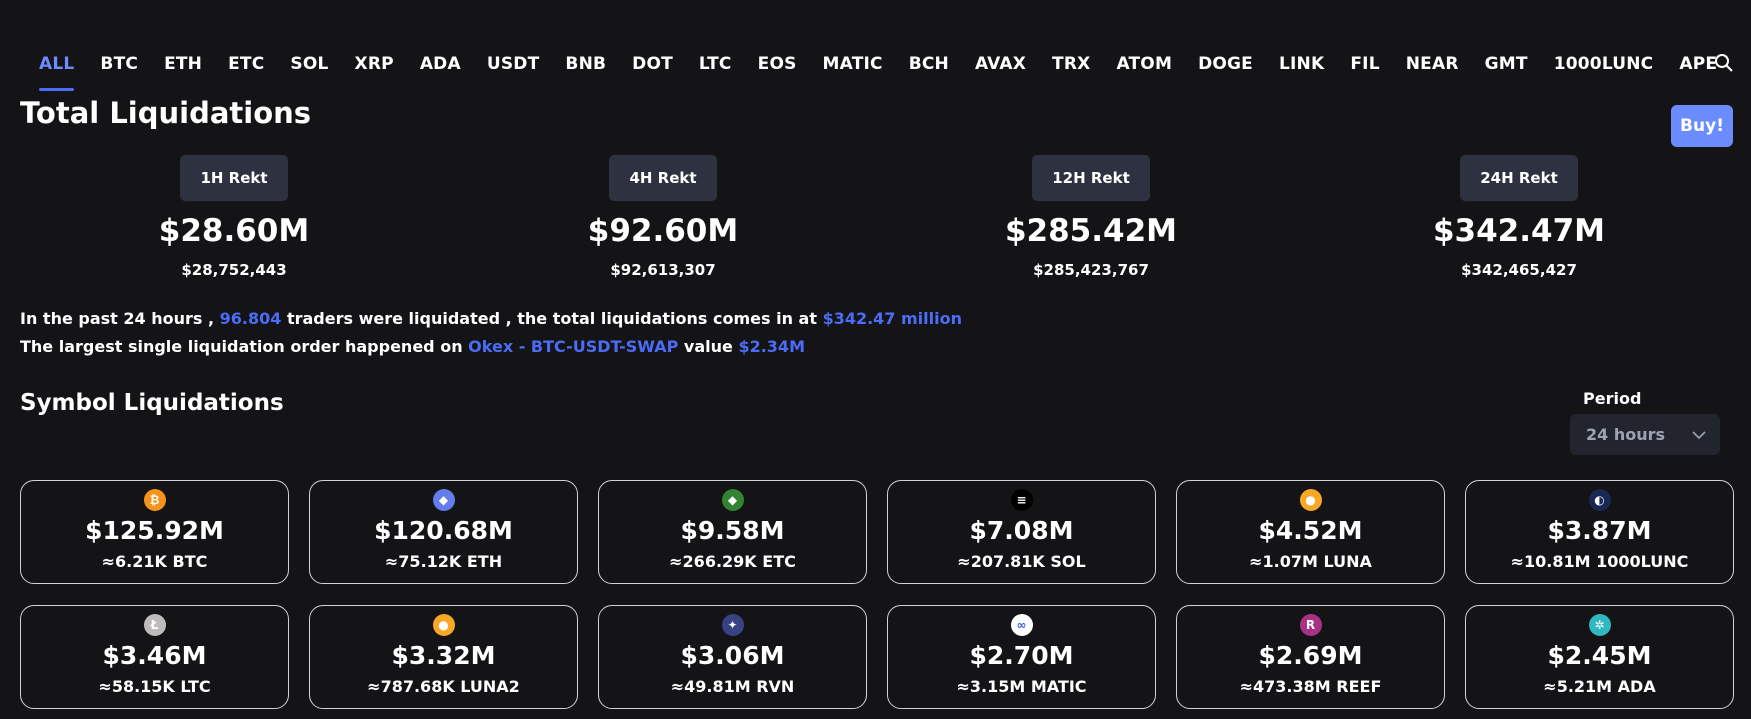 The image size is (1751, 719). What do you see at coordinates (1612, 398) in the screenshot?
I see `period-label: Period` at bounding box center [1612, 398].